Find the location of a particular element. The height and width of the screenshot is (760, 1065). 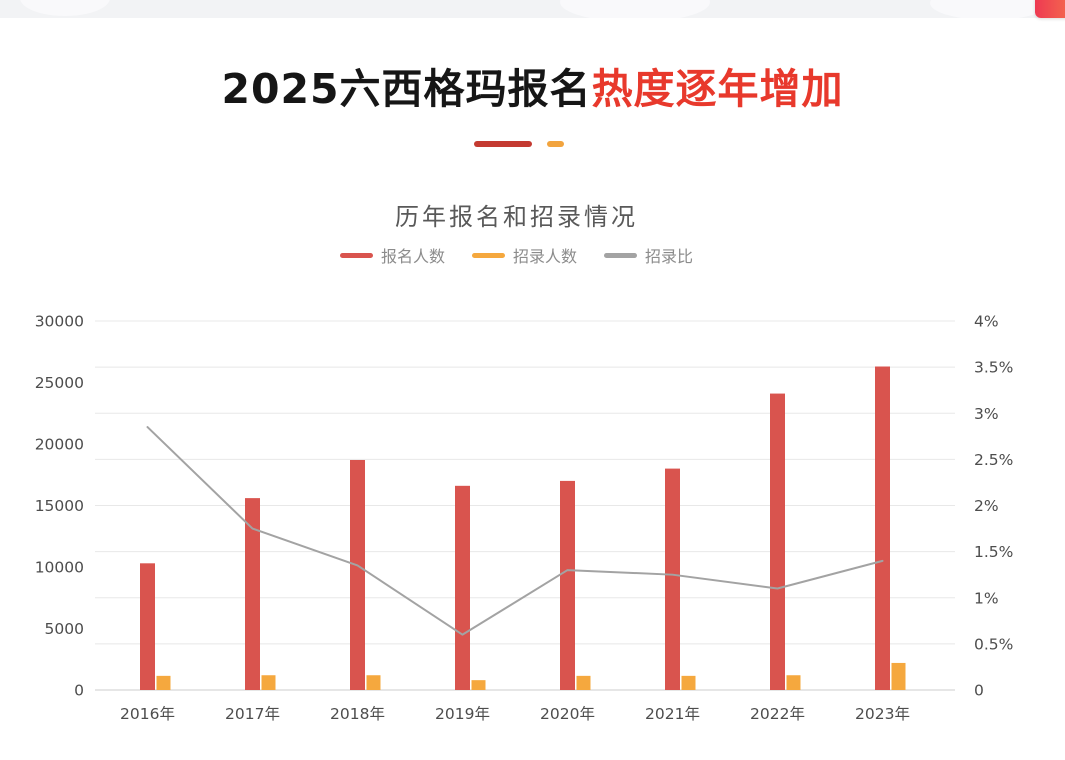

bar-1-2018年 is located at coordinates (373, 682).